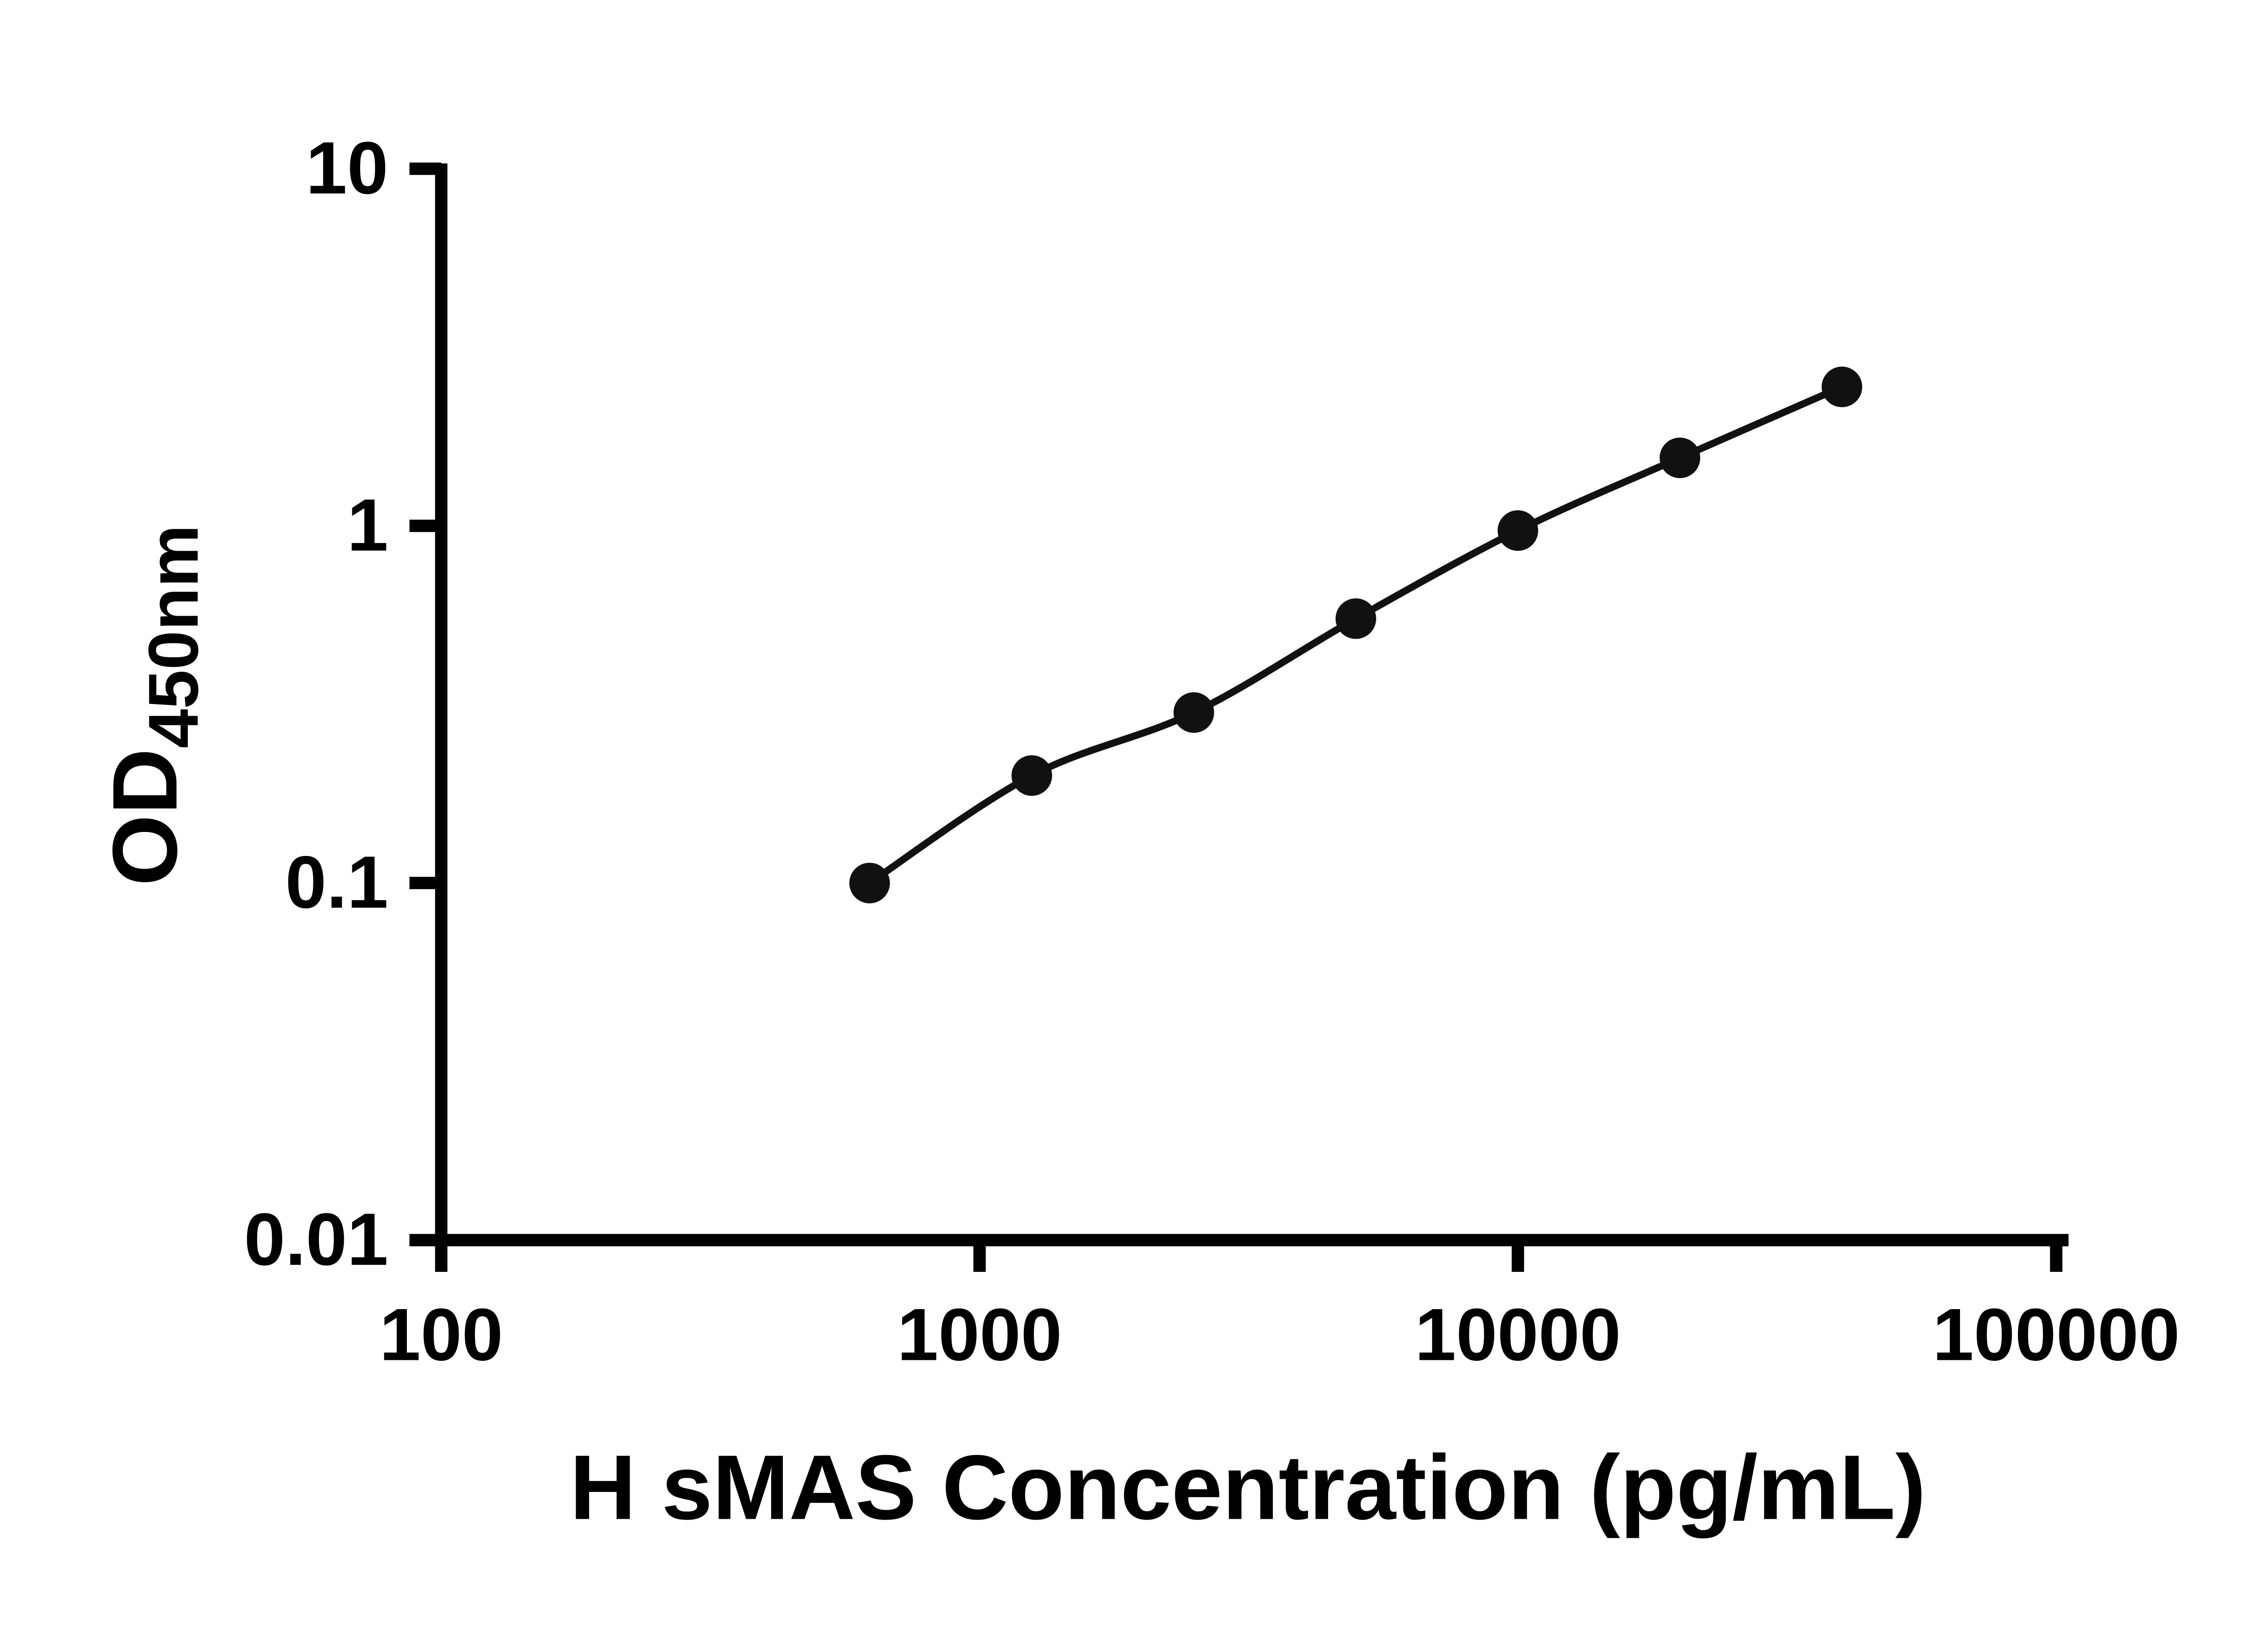 This screenshot has height=1633, width=2268. I want to click on y-tick-label: 10, so click(347, 167).